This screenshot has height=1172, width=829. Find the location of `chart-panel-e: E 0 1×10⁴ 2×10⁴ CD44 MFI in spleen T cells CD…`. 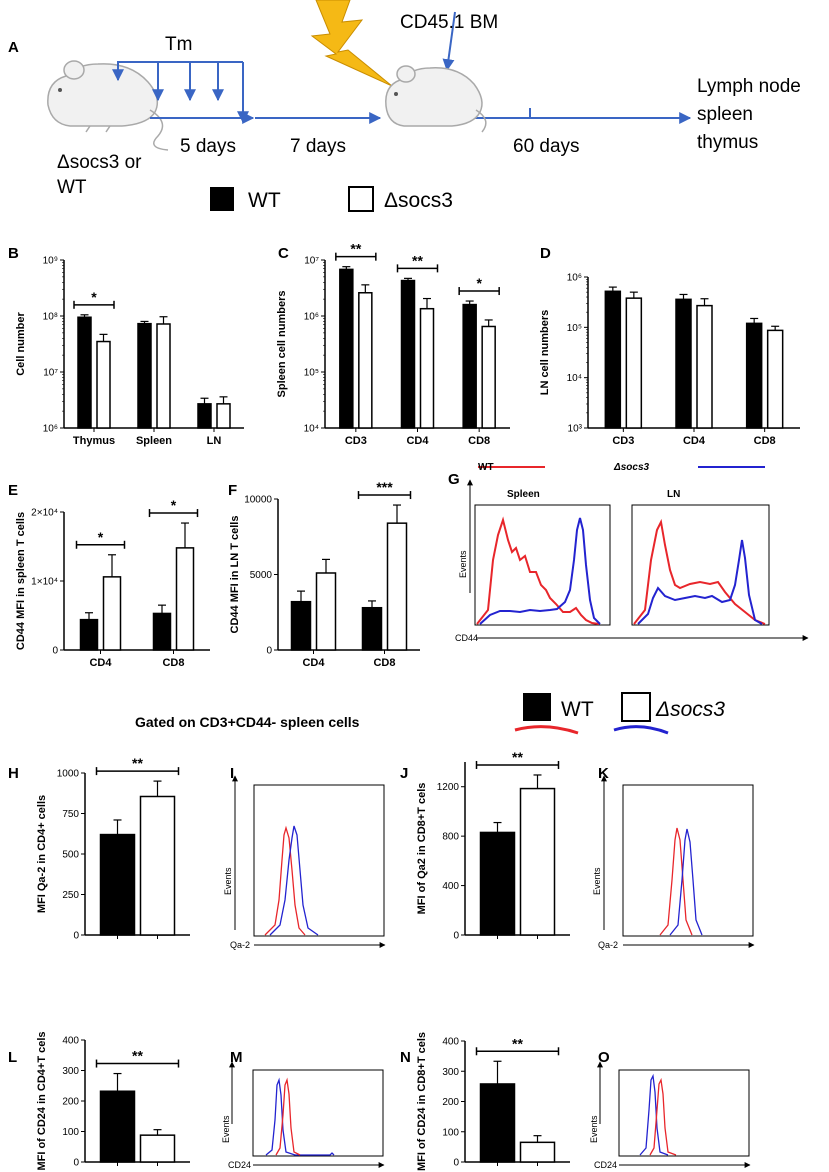

chart-panel-e: E 0 1×10⁴ 2×10⁴ CD44 MFI in spleen T cells CD… is located at coordinates (109, 575).